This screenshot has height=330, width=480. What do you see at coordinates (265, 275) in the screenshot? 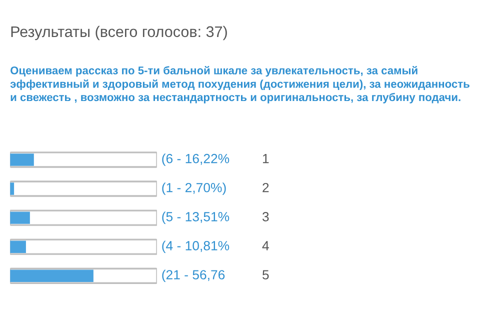
I see `y-tick-label: 5` at bounding box center [265, 275].